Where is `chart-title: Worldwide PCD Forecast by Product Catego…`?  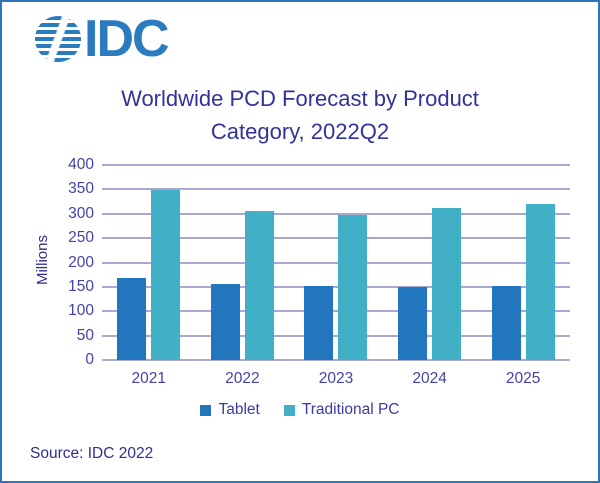
chart-title: Worldwide PCD Forecast by Product Catego… is located at coordinates (300, 115).